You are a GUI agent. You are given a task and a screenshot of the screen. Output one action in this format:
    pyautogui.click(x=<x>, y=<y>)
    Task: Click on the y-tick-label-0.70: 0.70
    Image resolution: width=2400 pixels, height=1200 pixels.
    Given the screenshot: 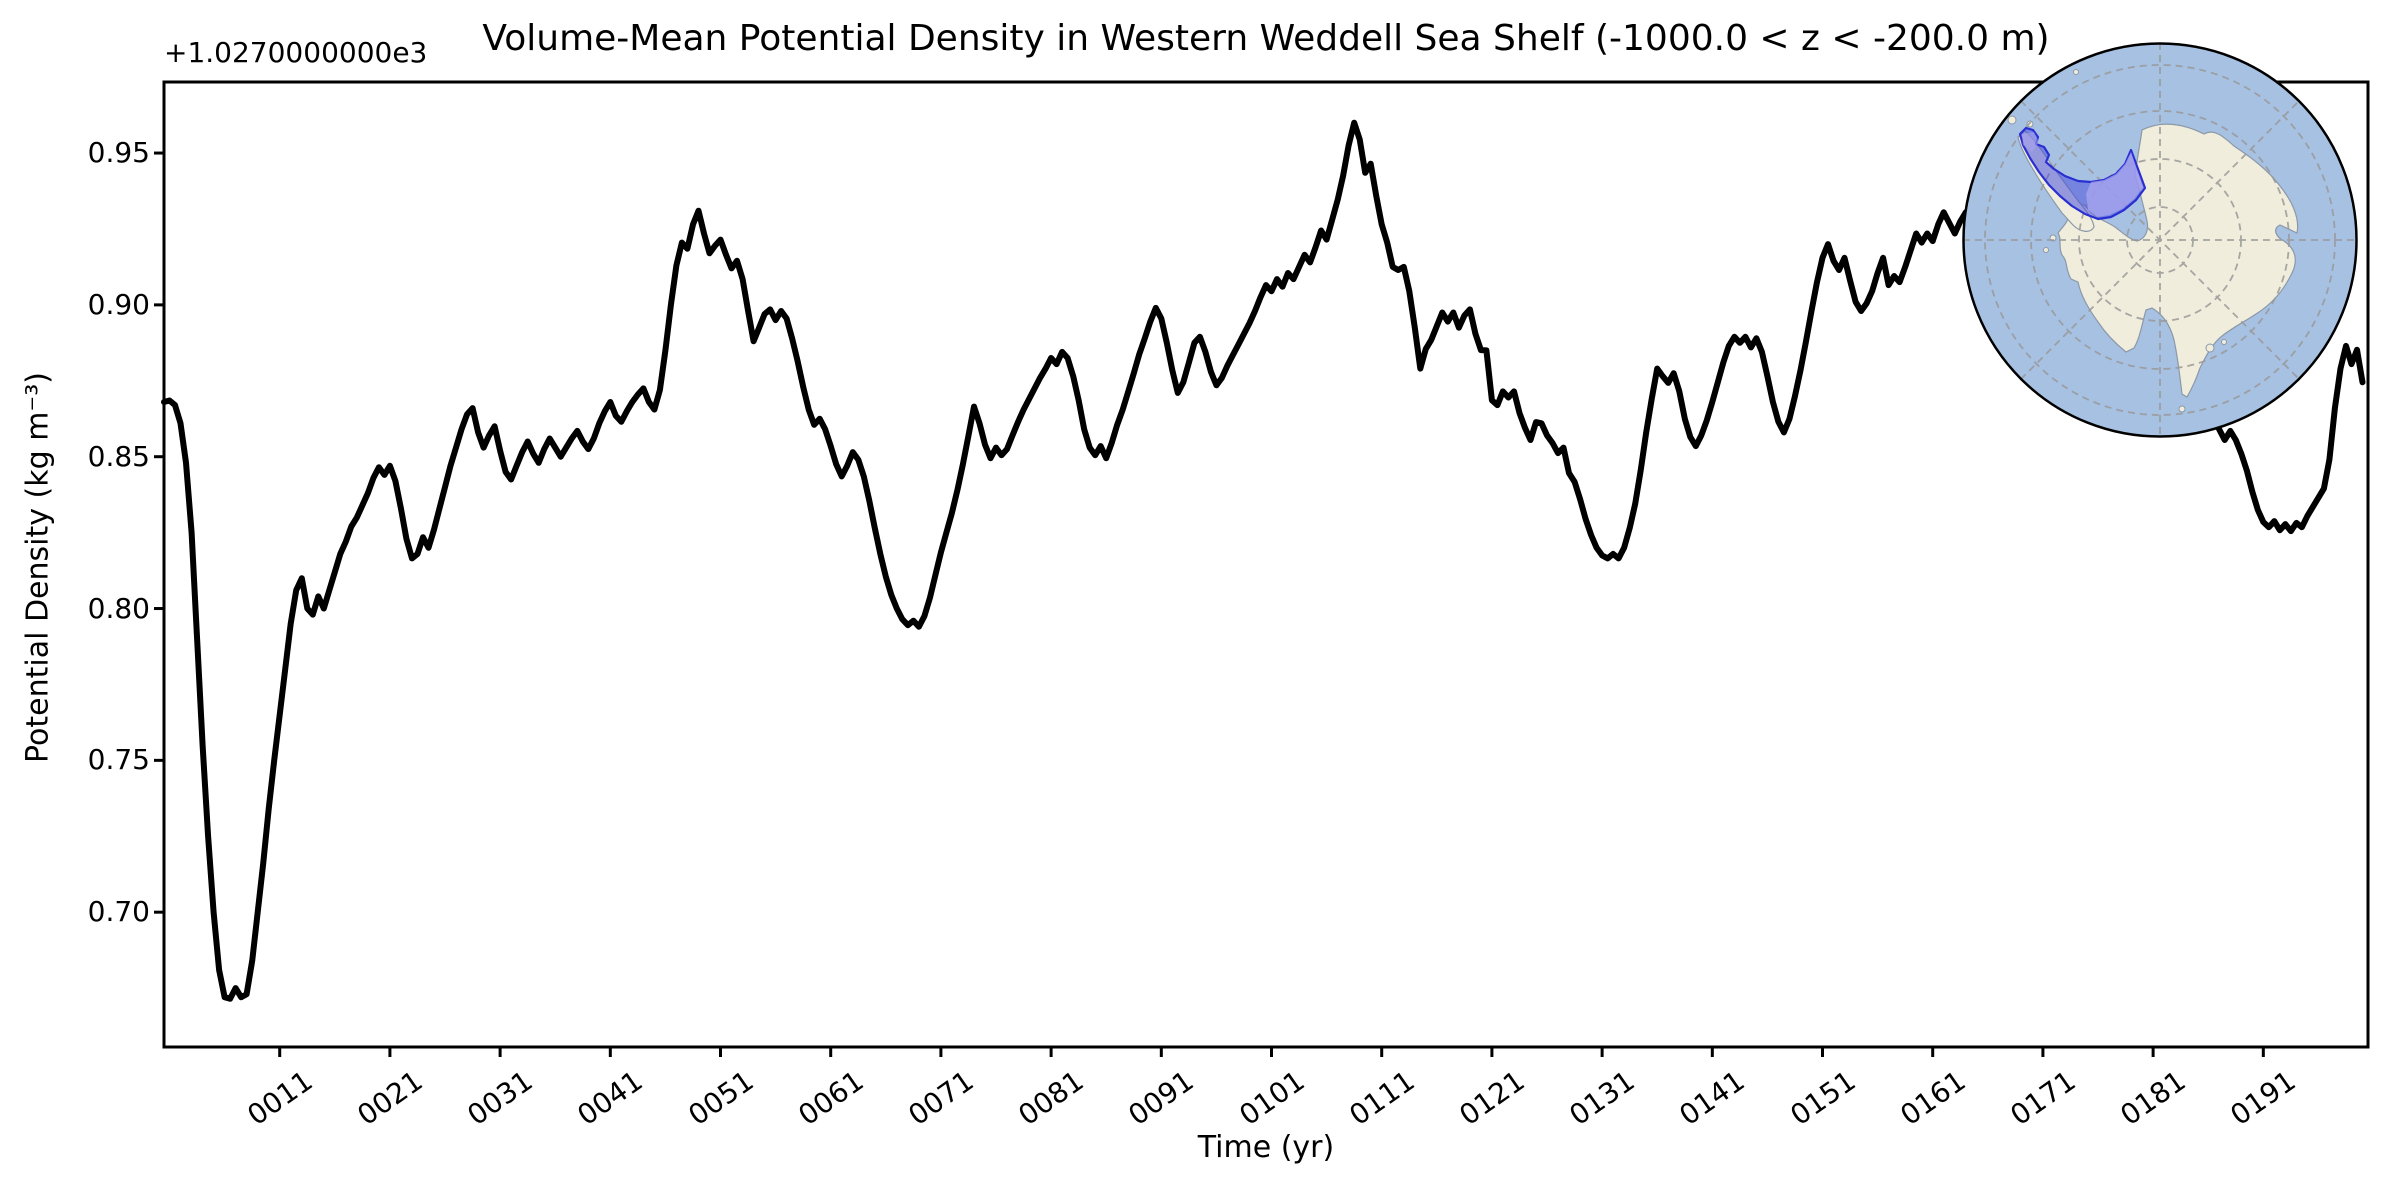 What is the action you would take?
    pyautogui.click(x=118, y=912)
    